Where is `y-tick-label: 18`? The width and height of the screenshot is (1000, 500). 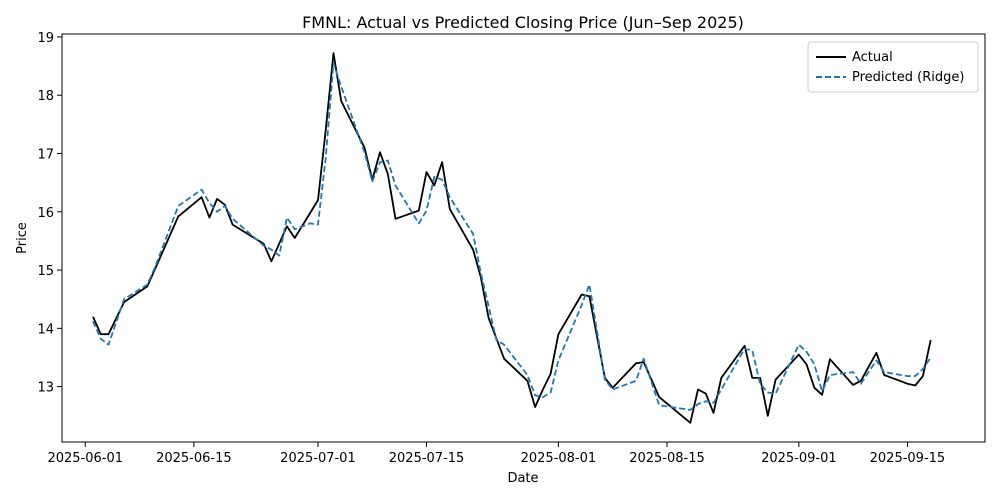
y-tick-label: 18 is located at coordinates (45, 96).